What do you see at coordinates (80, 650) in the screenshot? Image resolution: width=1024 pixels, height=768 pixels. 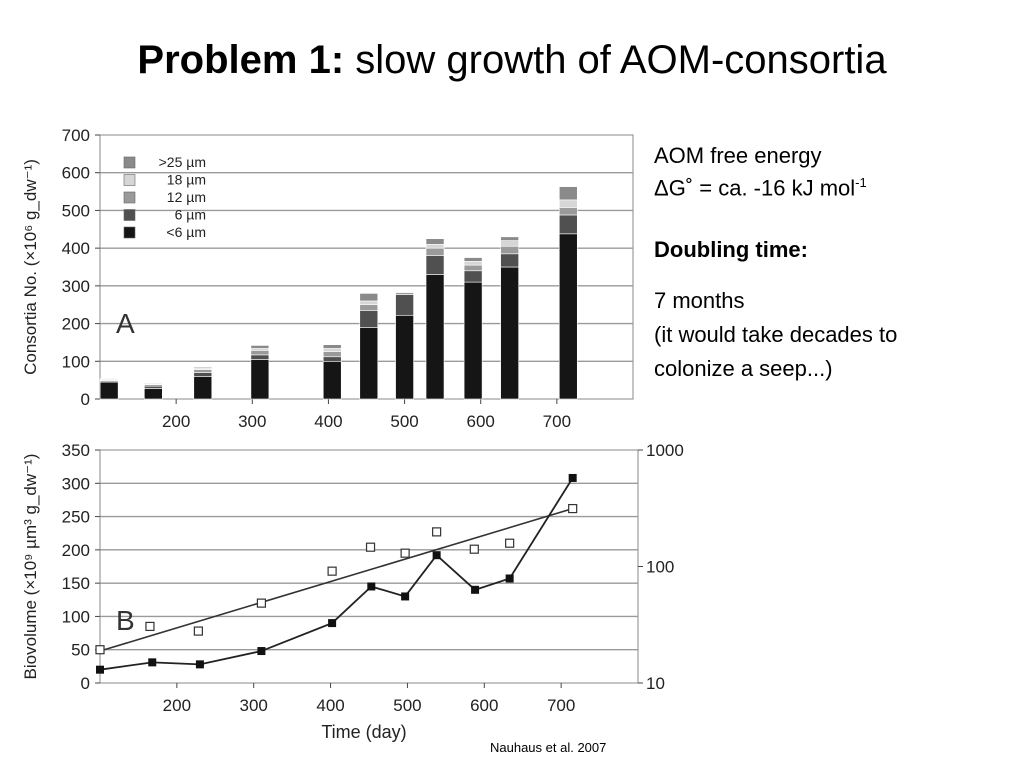 I see `panel-b-ytick-label: 50` at bounding box center [80, 650].